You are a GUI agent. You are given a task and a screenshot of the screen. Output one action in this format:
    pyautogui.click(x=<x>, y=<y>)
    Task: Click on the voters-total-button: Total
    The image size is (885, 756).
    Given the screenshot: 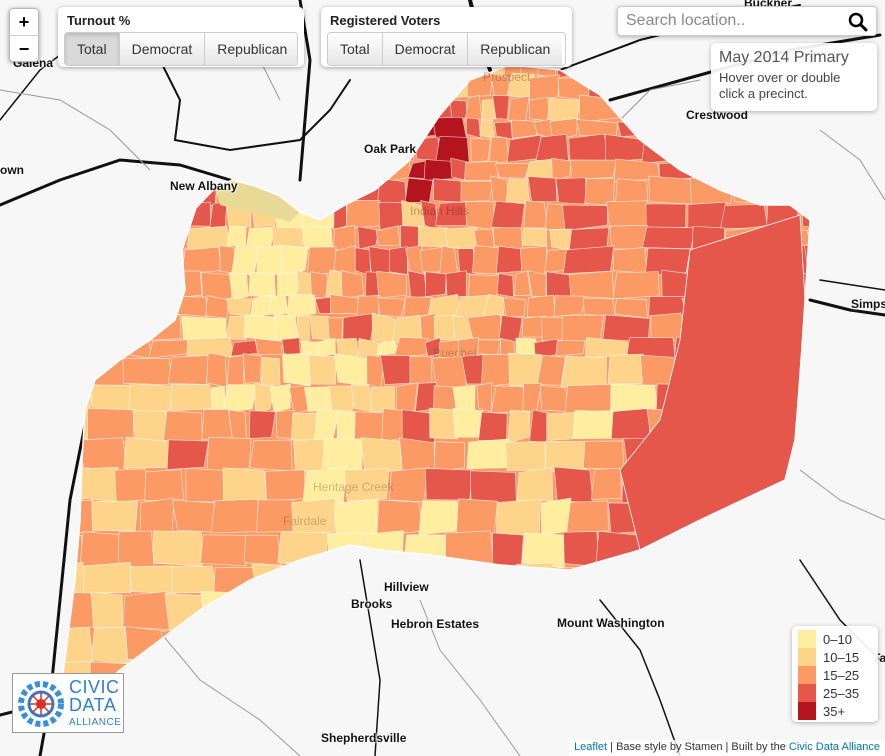 What is the action you would take?
    pyautogui.click(x=355, y=49)
    